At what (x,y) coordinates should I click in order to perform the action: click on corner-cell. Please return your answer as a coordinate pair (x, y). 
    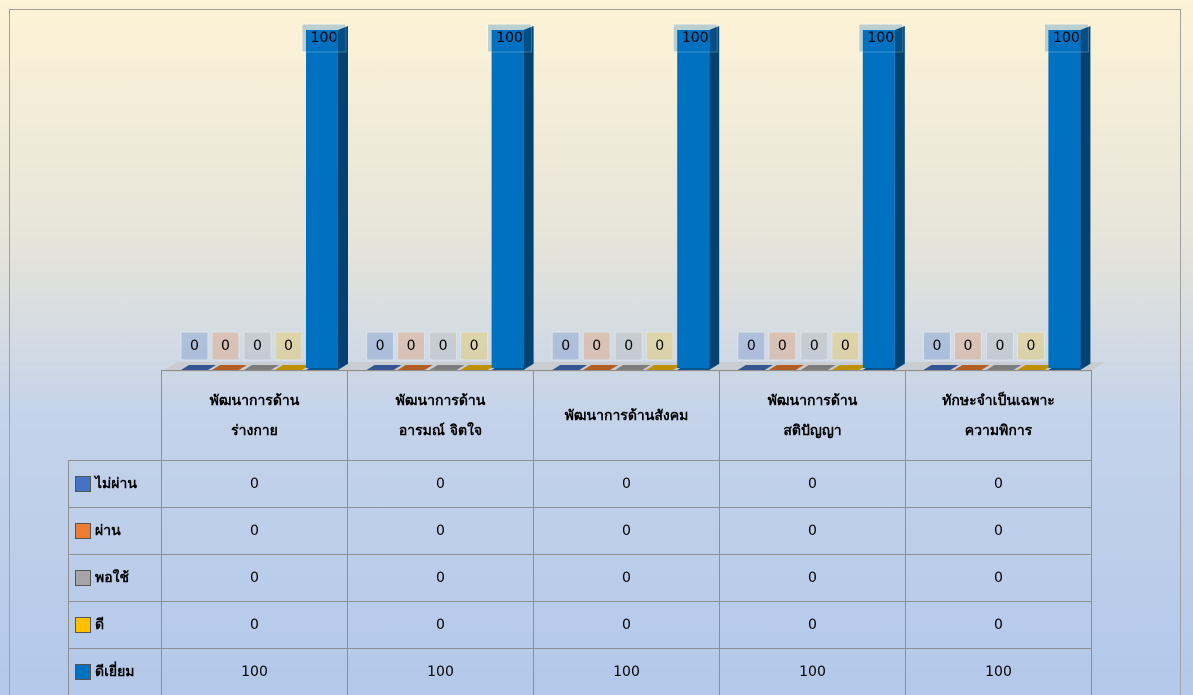
    Looking at the image, I should click on (115, 415).